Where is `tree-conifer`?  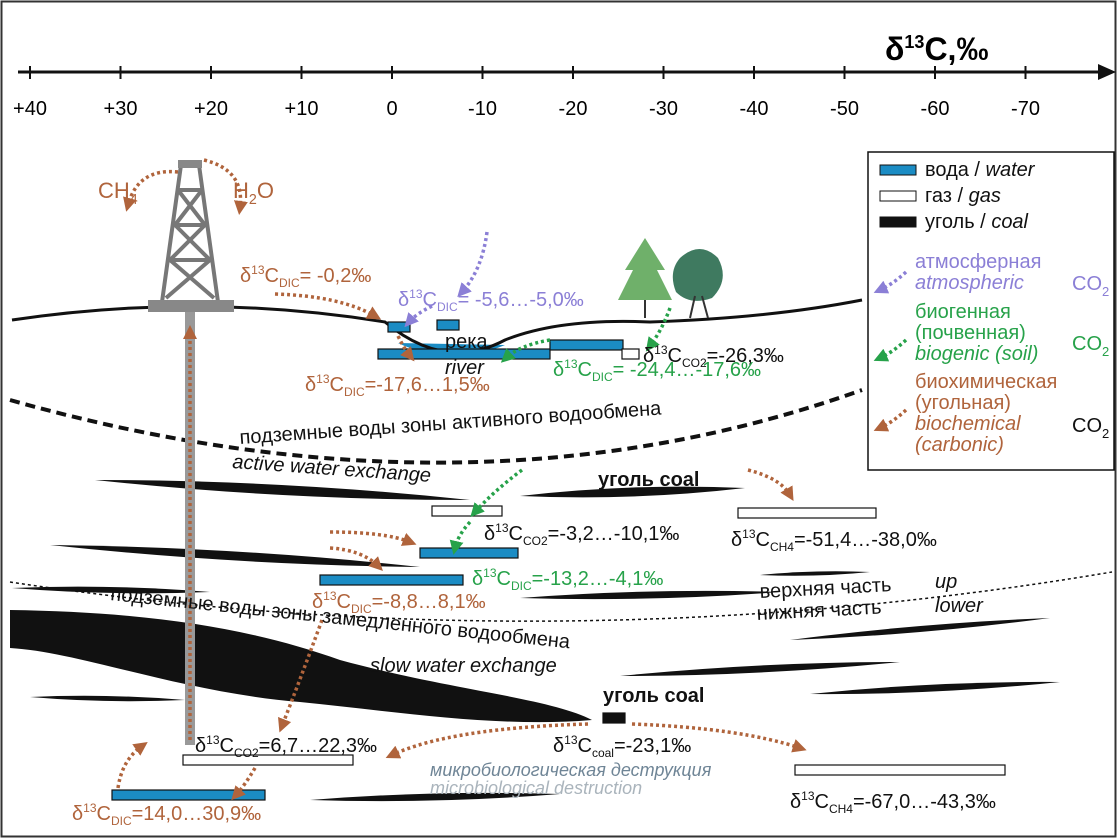
tree-conifer is located at coordinates (645, 269).